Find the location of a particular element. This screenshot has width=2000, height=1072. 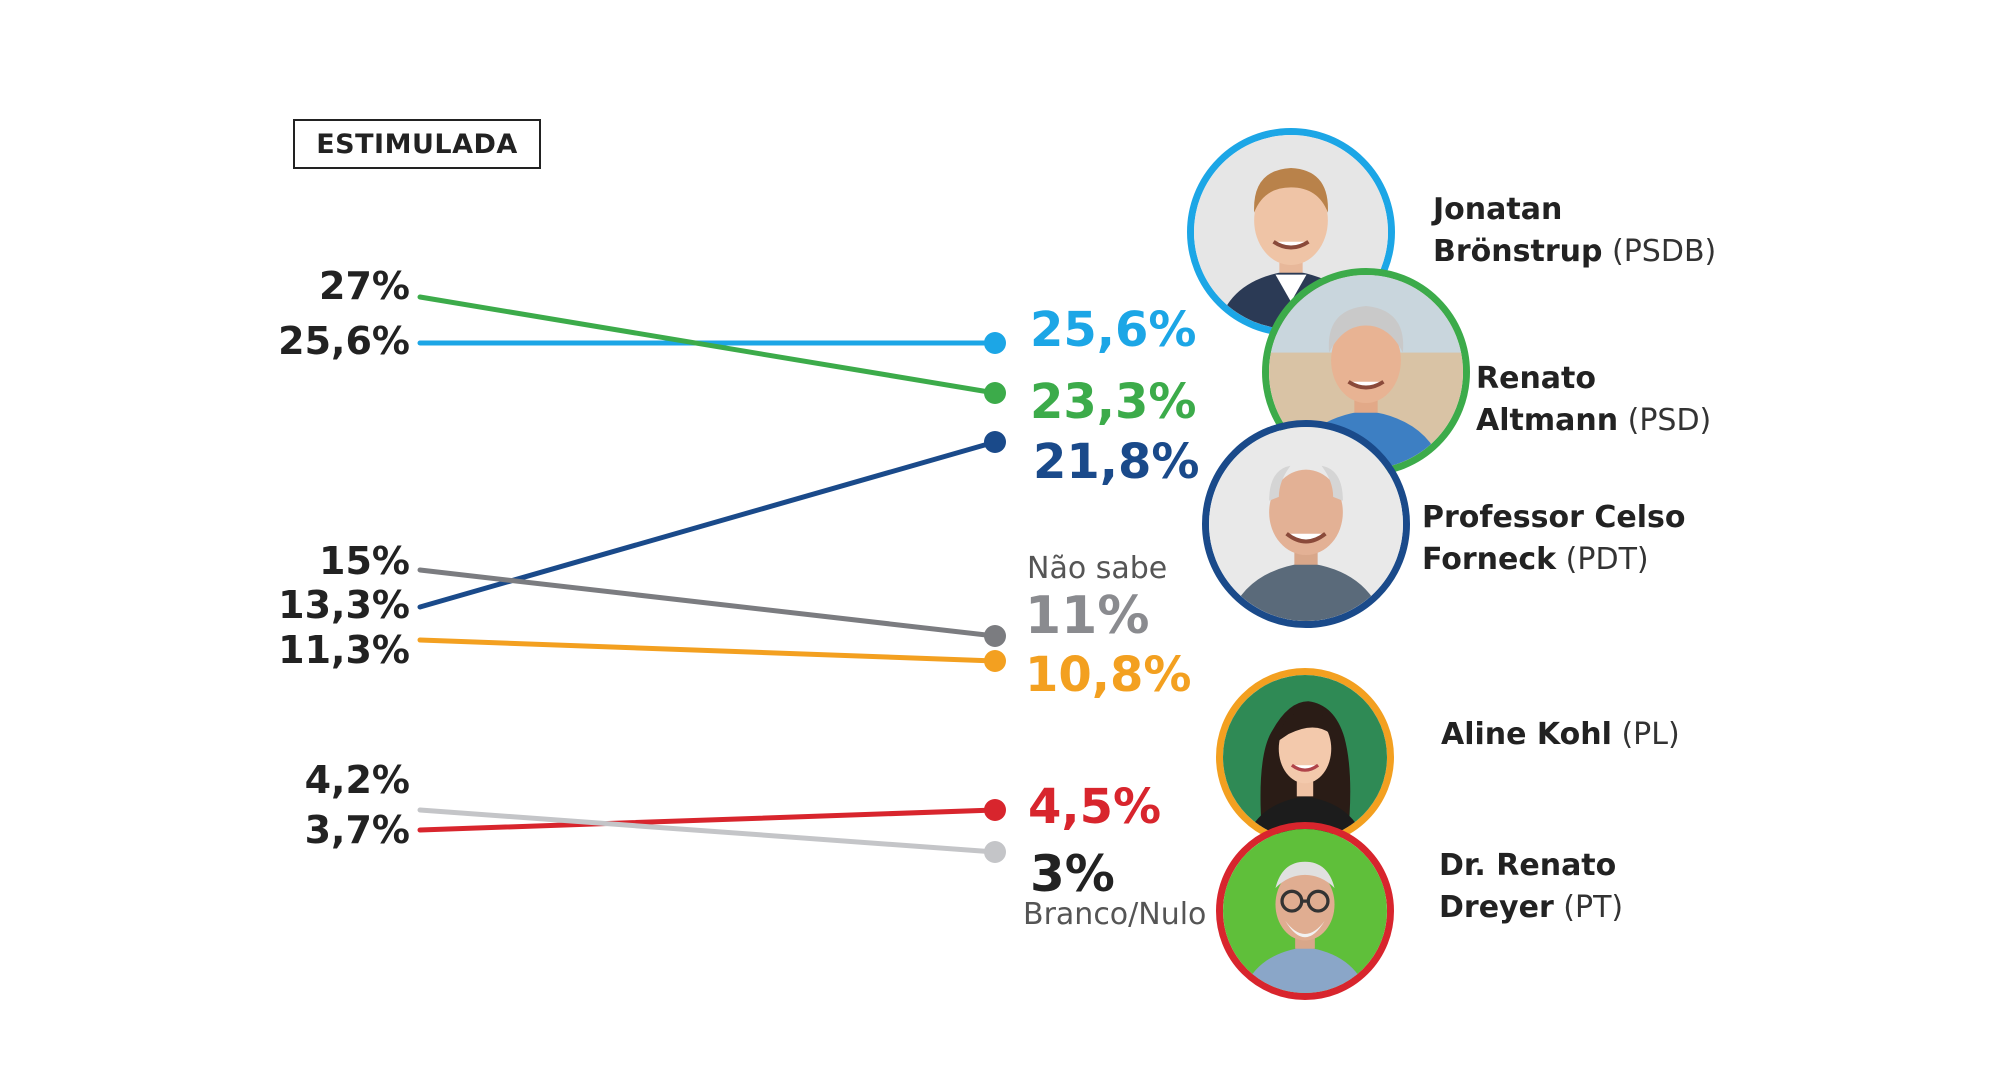

end-value-label: 4,5% is located at coordinates (1094, 807).